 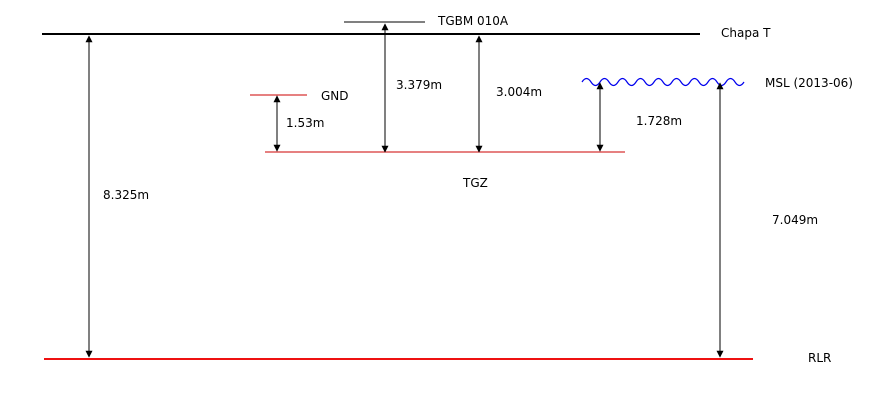 I want to click on label-msl-to-rlr: 7.049m, so click(x=795, y=220).